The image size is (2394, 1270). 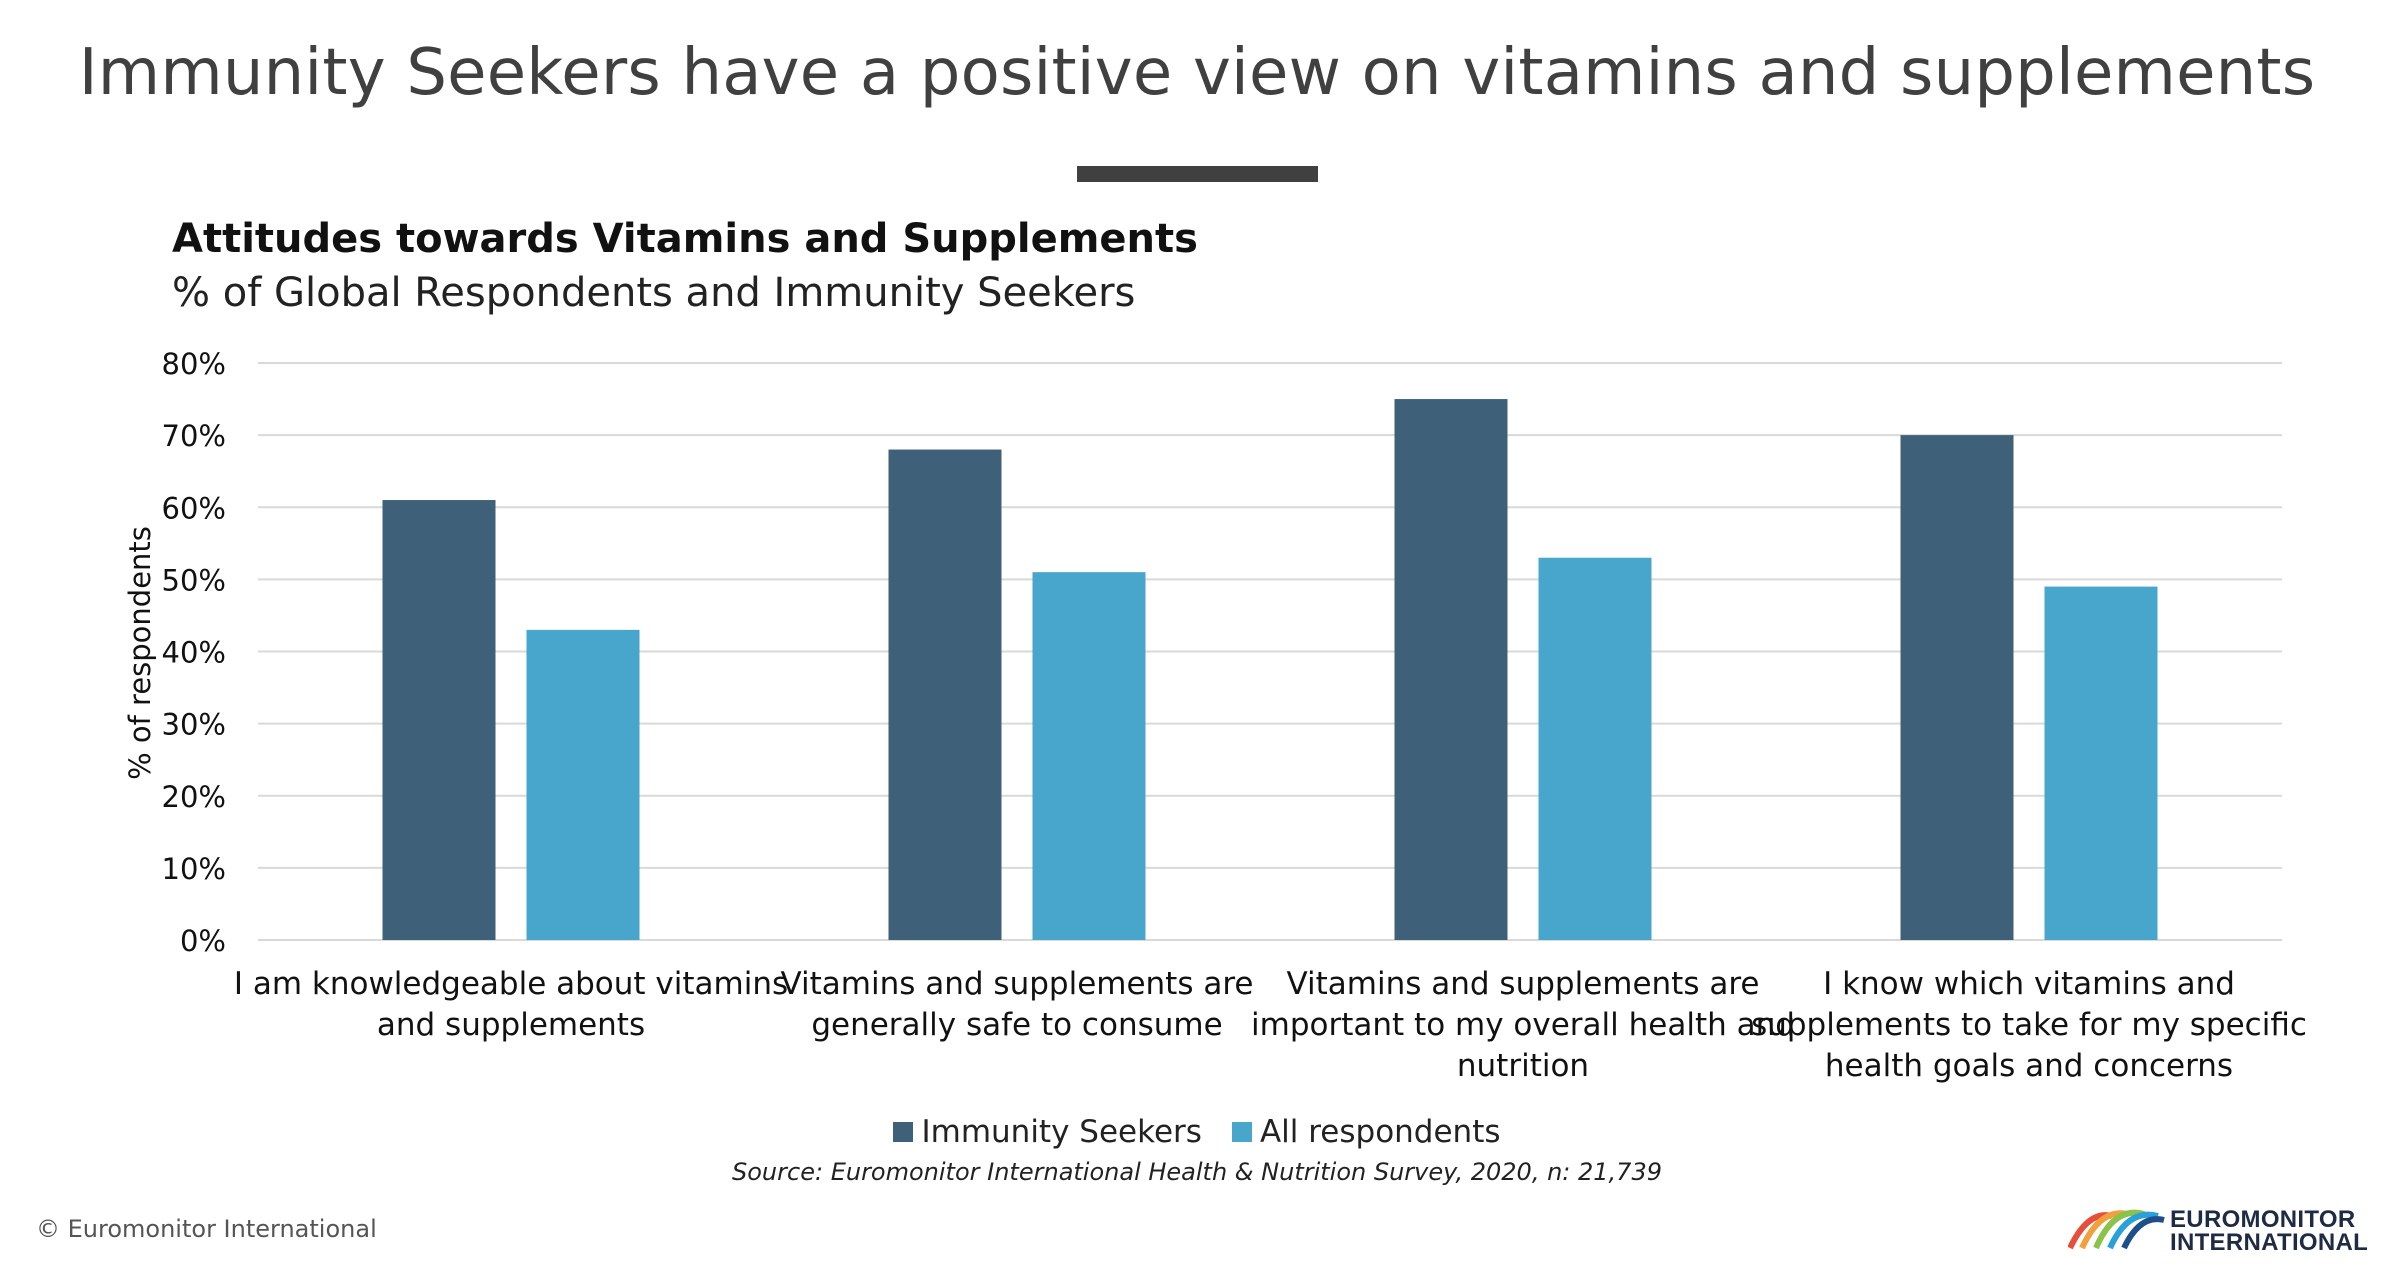 What do you see at coordinates (2263, 1219) in the screenshot?
I see `logo-line-1: EUROMONITOR` at bounding box center [2263, 1219].